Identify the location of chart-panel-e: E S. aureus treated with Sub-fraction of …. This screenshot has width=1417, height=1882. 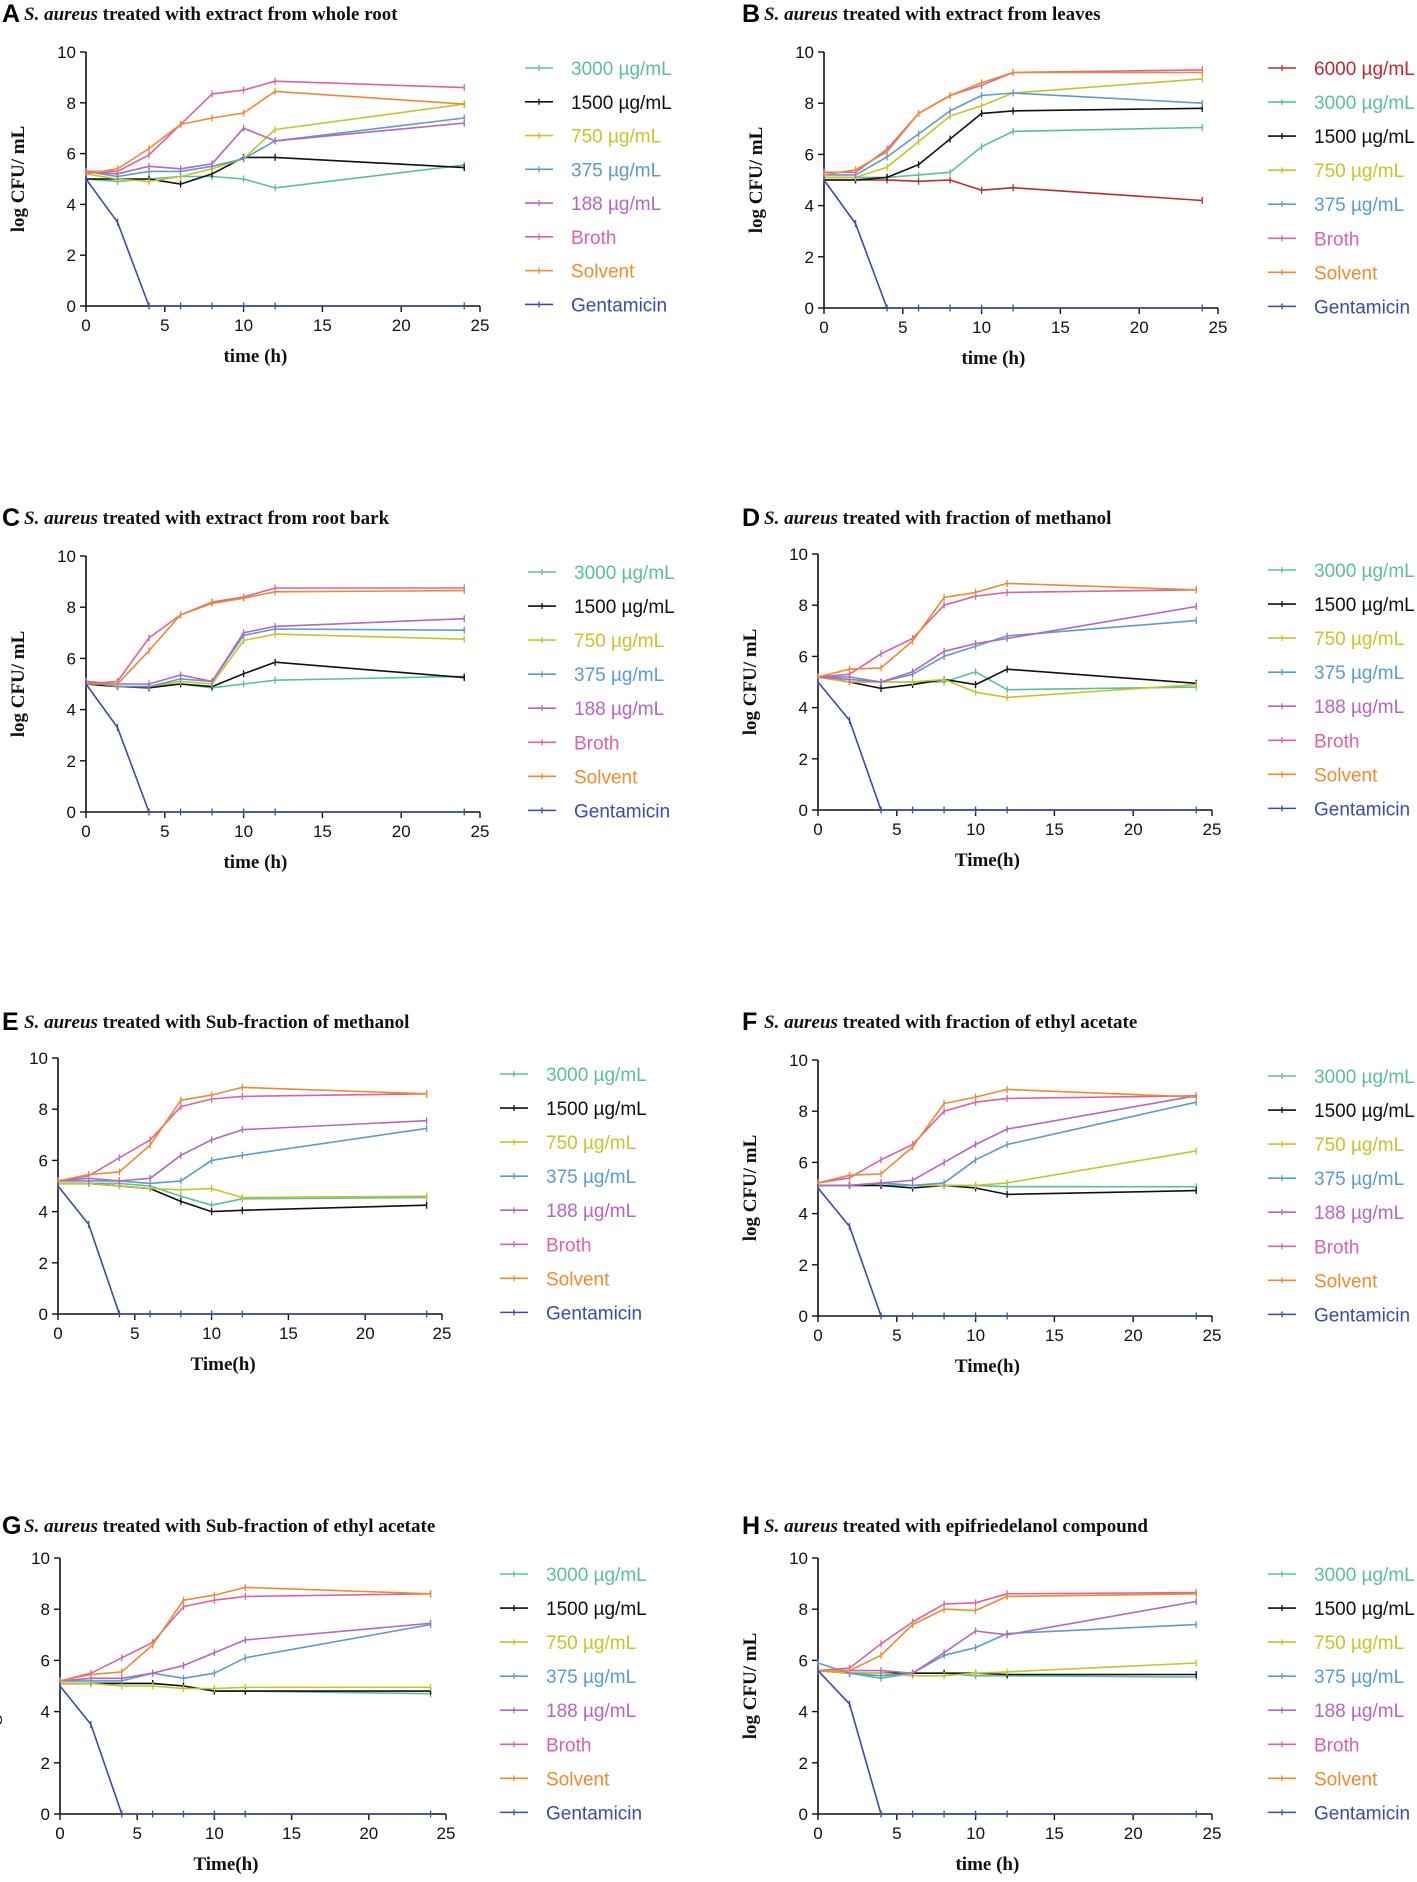
(323, 1191).